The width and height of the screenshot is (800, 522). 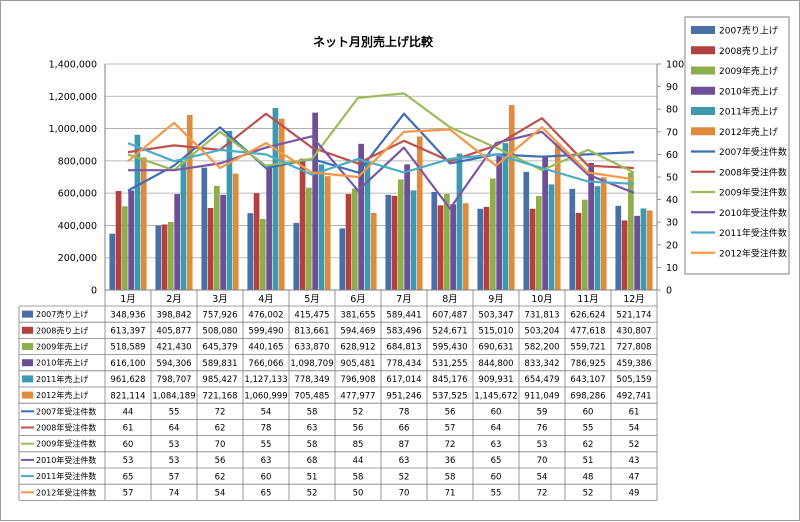 I want to click on legend-label: 2010年売上げ, so click(x=748, y=91).